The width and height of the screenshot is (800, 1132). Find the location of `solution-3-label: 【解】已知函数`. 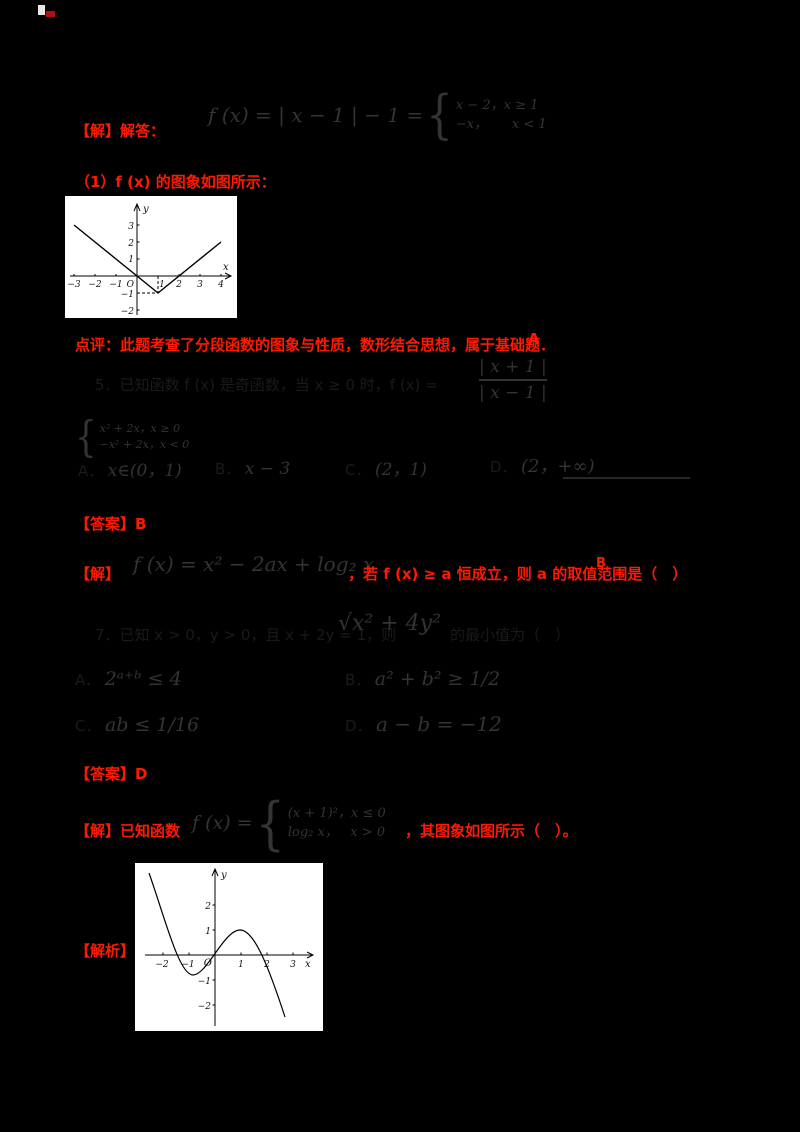

solution-3-label: 【解】已知函数 is located at coordinates (128, 831).